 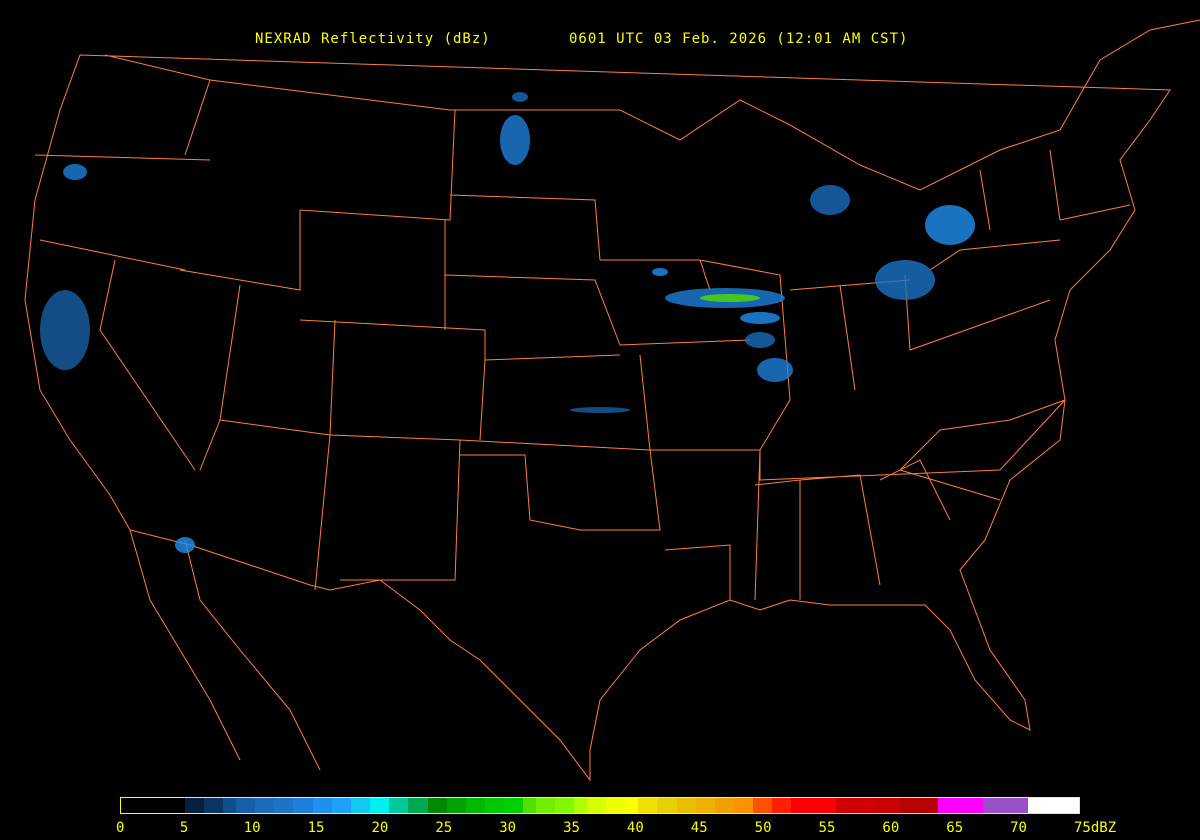 What do you see at coordinates (571, 828) in the screenshot?
I see `color-scale-tick-label: 35` at bounding box center [571, 828].